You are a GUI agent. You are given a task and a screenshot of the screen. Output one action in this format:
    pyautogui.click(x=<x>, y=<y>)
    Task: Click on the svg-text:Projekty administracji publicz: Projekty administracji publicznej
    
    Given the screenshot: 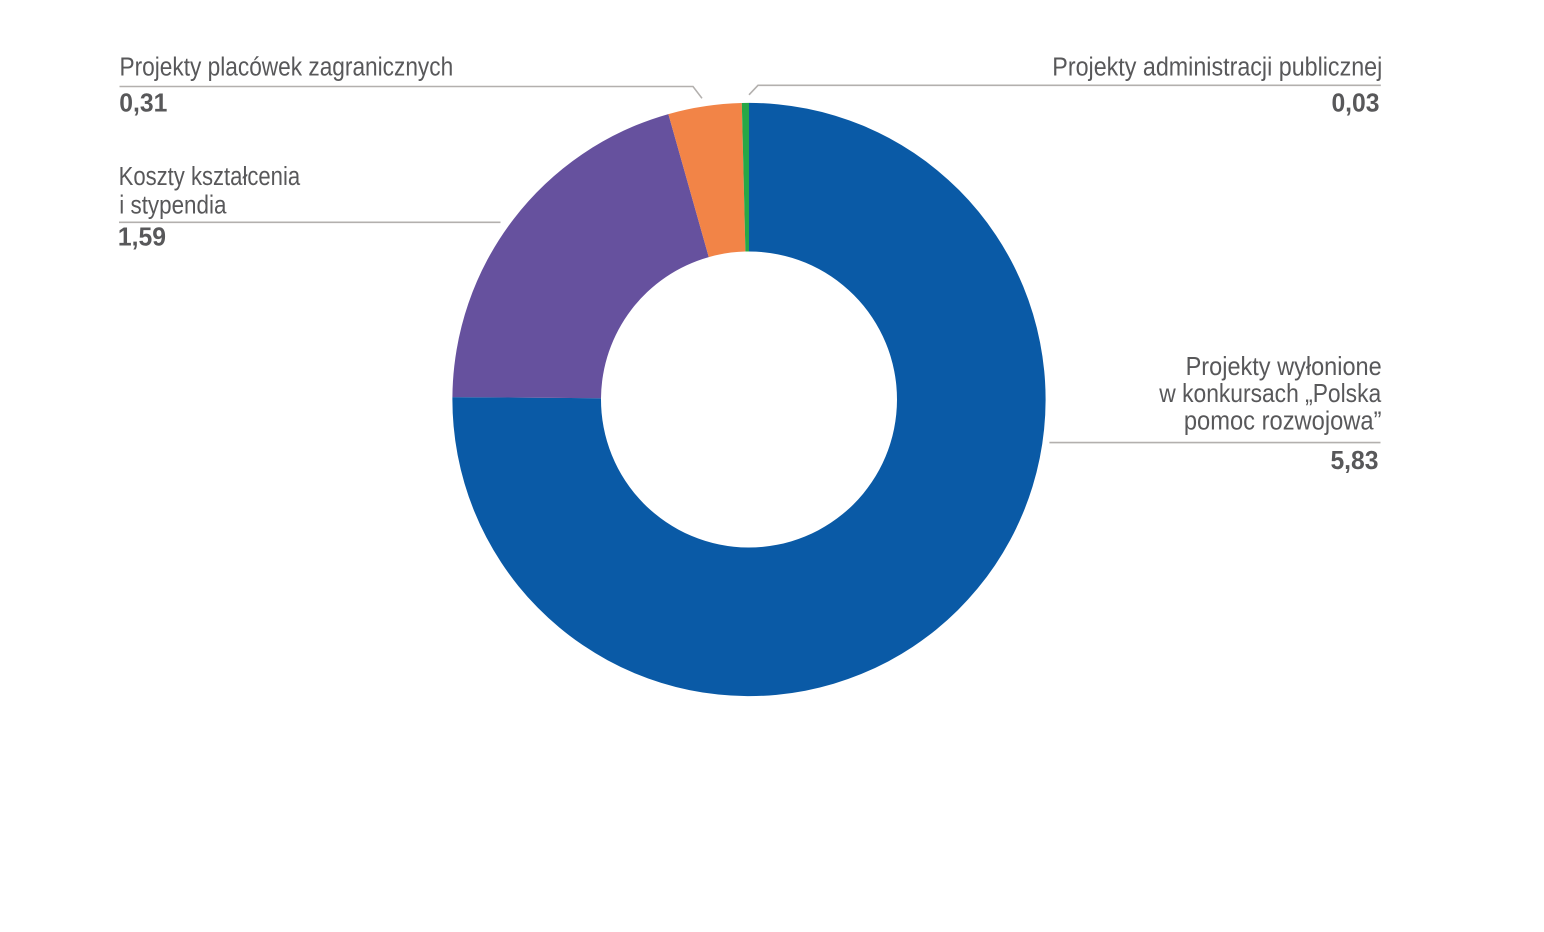 What is the action you would take?
    pyautogui.click(x=1217, y=67)
    